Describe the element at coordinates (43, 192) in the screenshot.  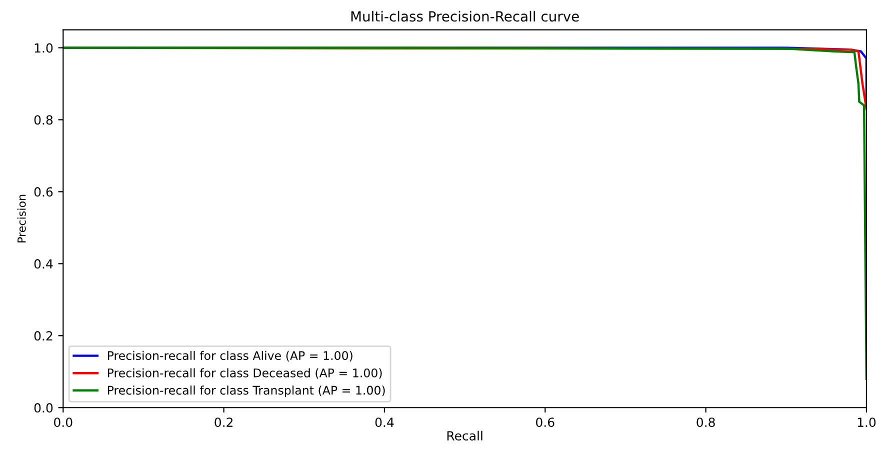
I see `y-tick-label: 0.6` at that location.